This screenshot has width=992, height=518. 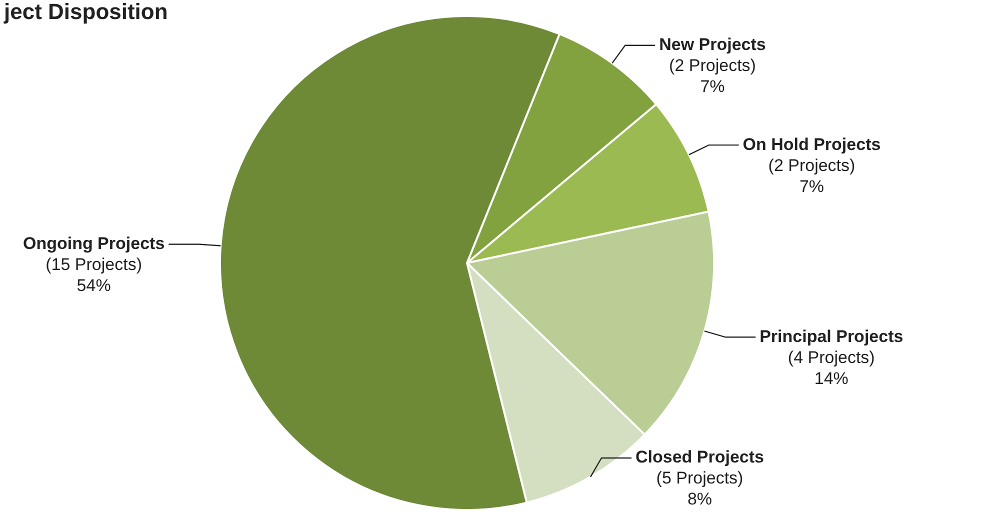 I want to click on slice-label: Closed Projects, so click(x=700, y=457).